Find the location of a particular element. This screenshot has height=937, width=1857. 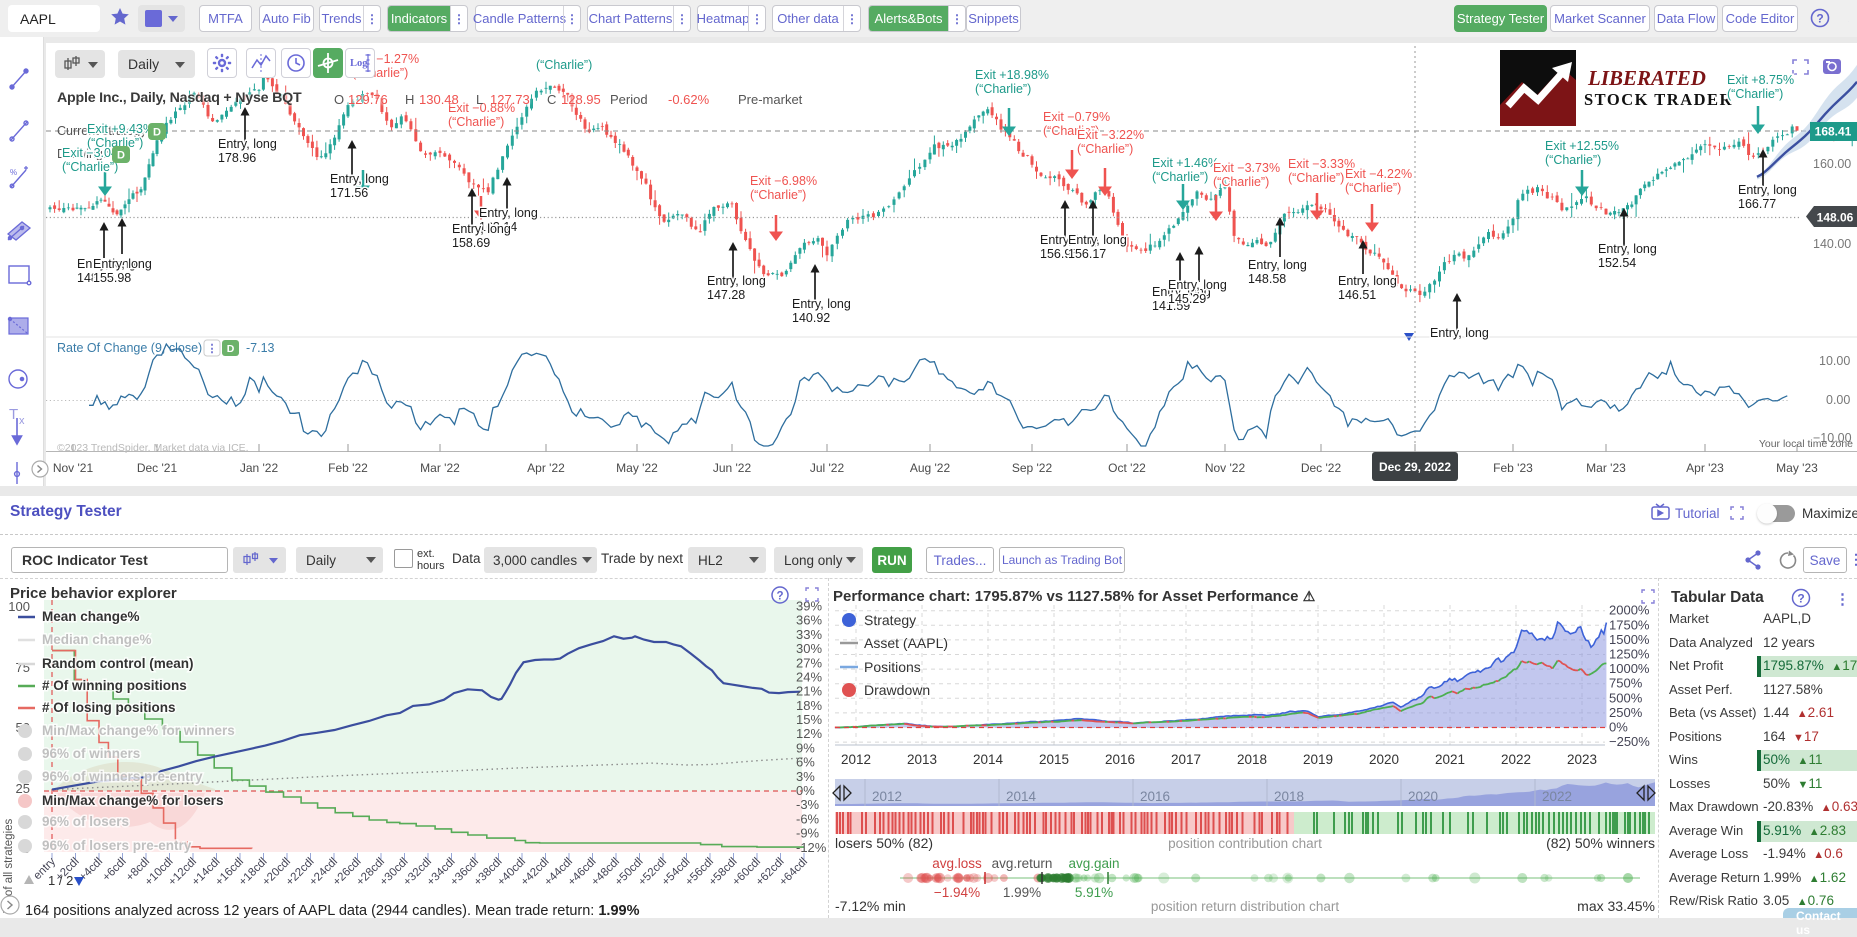

svg-text: # Of winning positions is located at coordinates (114, 685).